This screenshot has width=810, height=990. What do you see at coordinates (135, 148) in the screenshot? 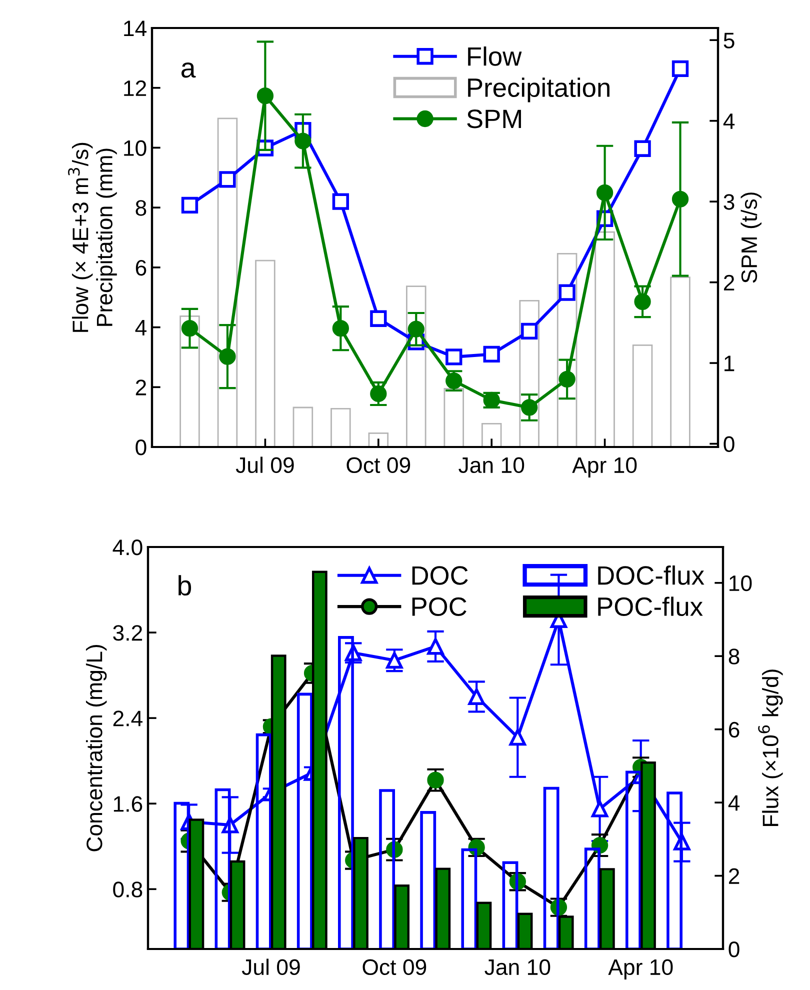
I see `y-tick-label: 10` at bounding box center [135, 148].